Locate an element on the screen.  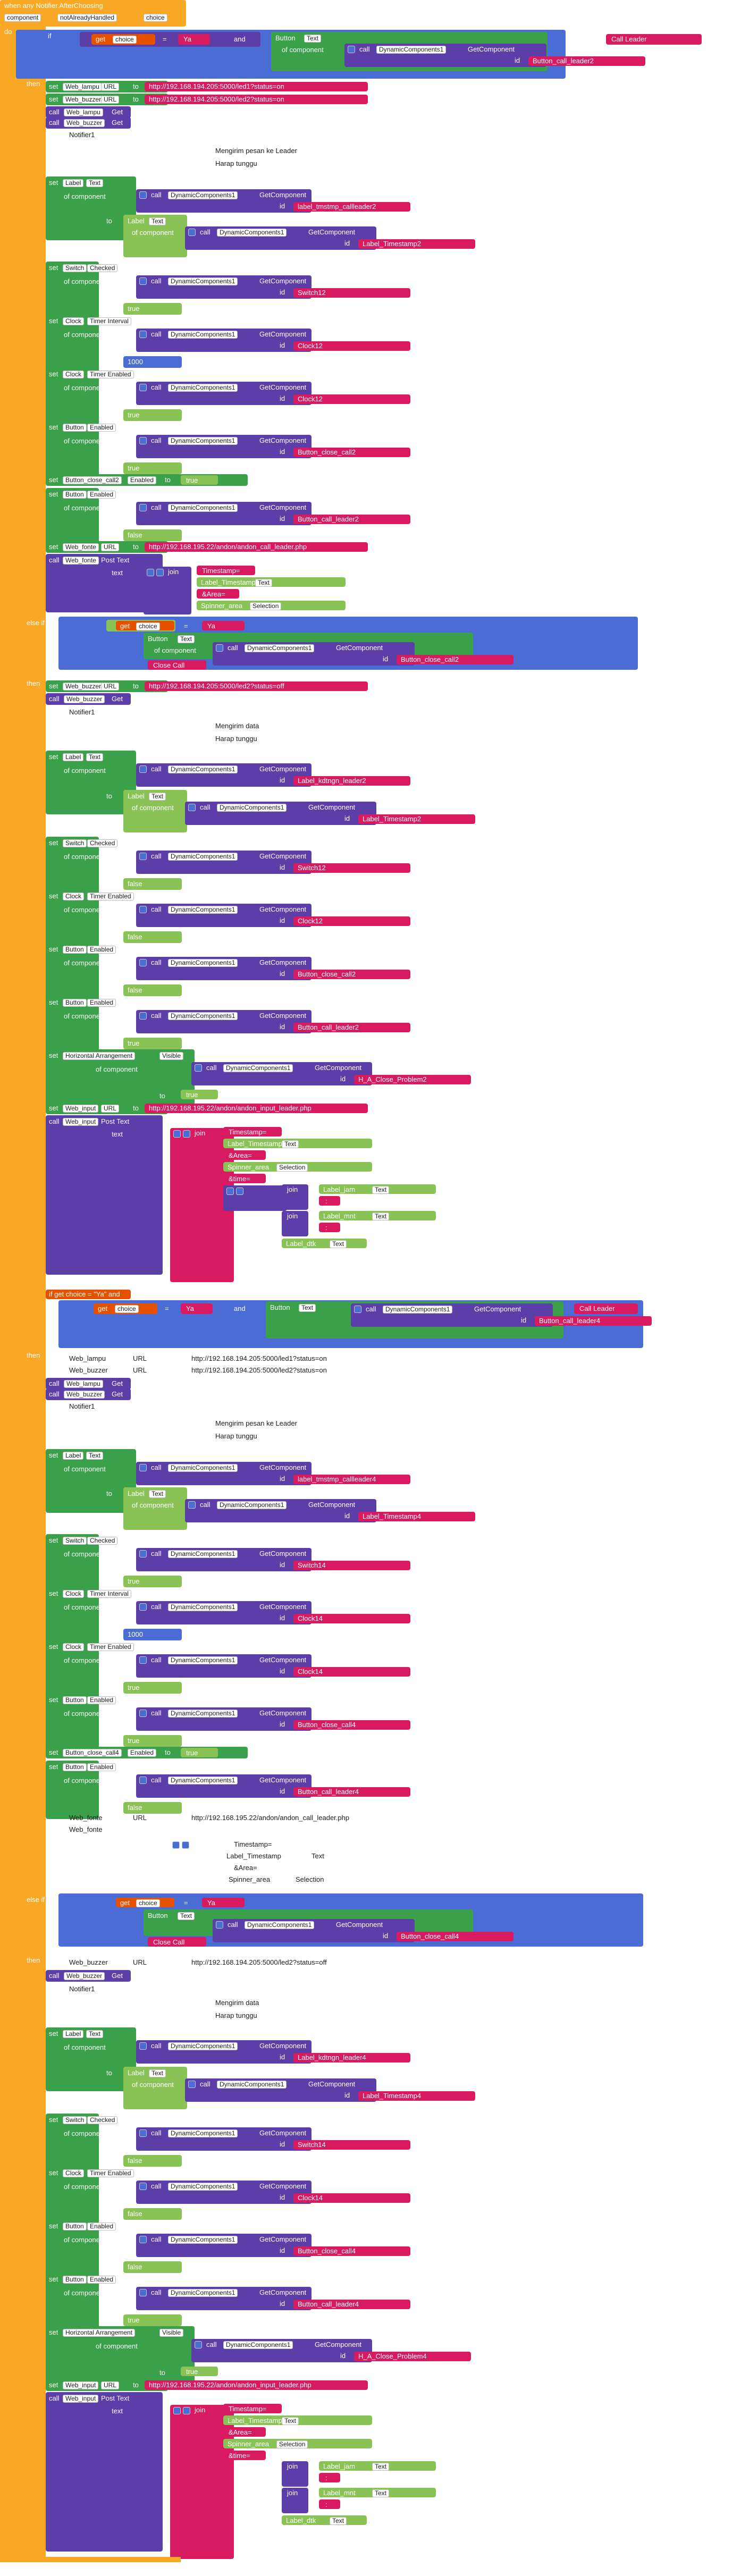
param-component: component is located at coordinates (23, 18).